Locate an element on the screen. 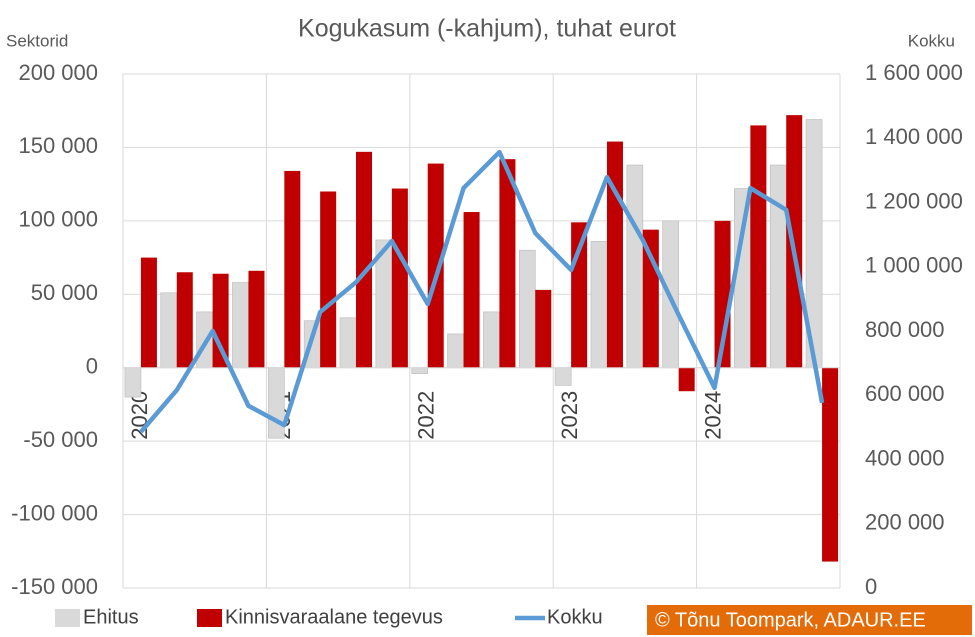 Image resolution: width=975 pixels, height=637 pixels. legend-label: Kinnisvaraalane tegevus is located at coordinates (334, 617).